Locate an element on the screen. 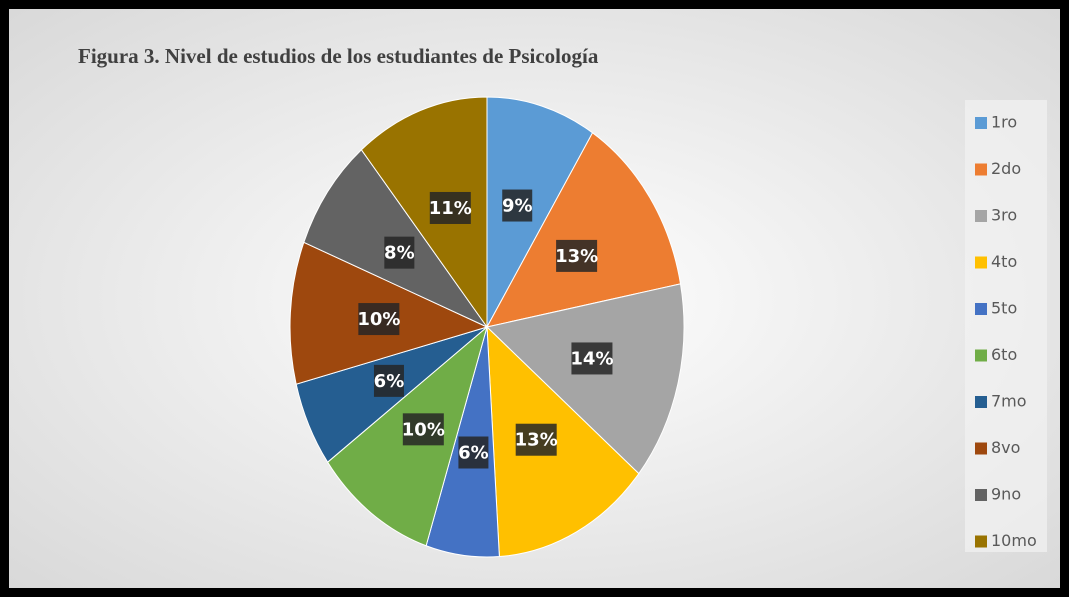 The width and height of the screenshot is (1069, 597). legend-label: 8vo is located at coordinates (1005, 447).